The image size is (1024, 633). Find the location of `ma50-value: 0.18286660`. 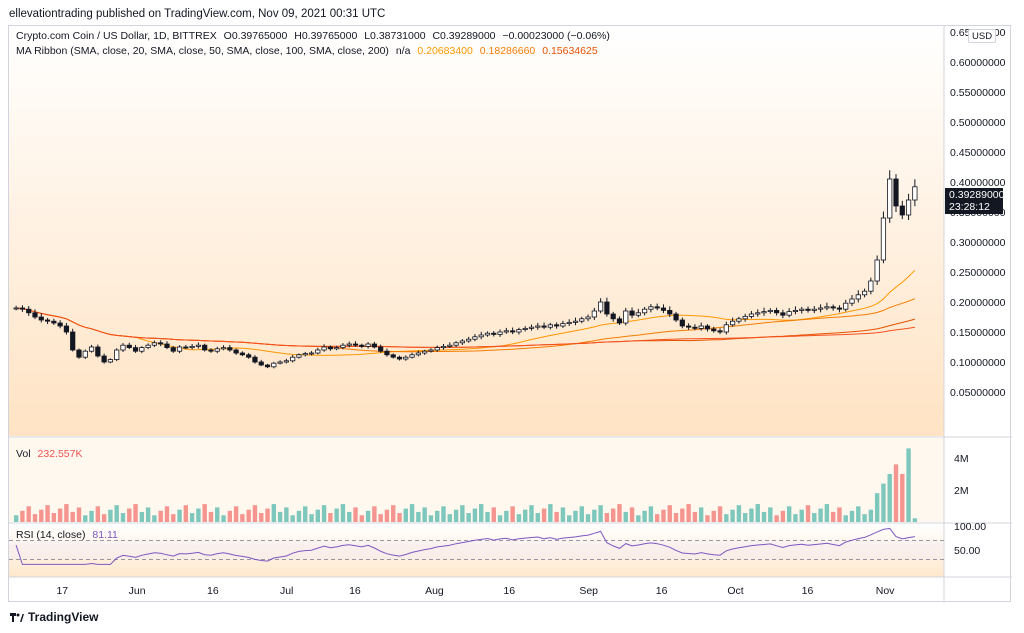

ma50-value: 0.18286660 is located at coordinates (507, 51).